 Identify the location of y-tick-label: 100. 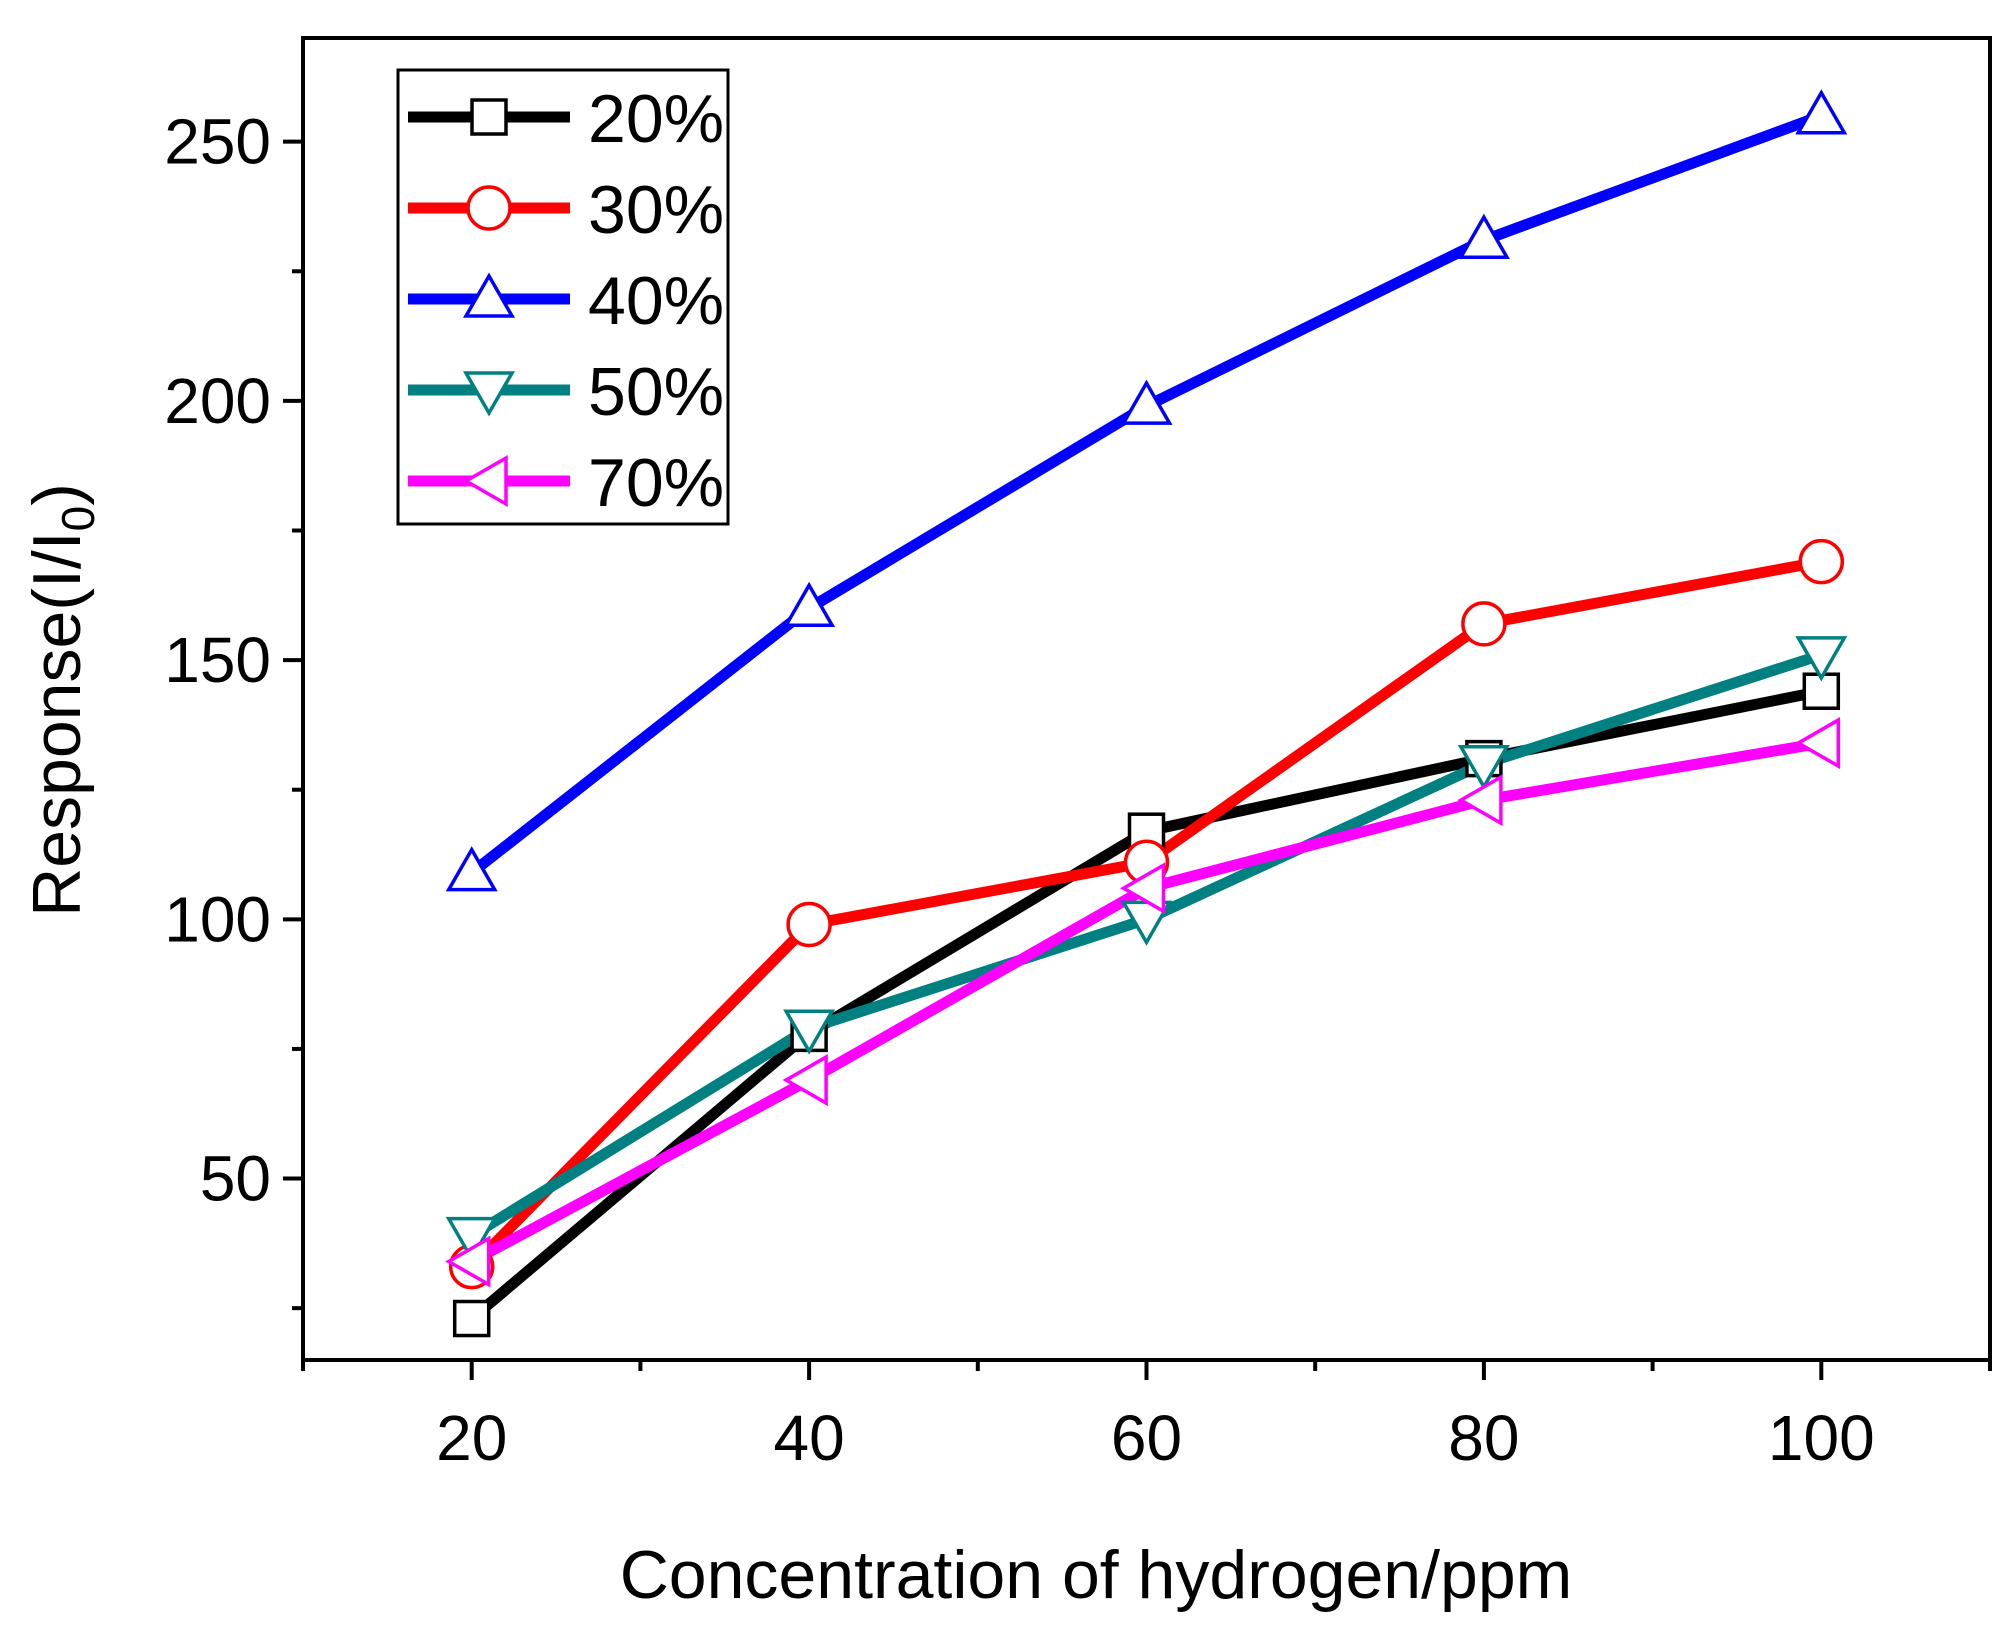
(217, 919).